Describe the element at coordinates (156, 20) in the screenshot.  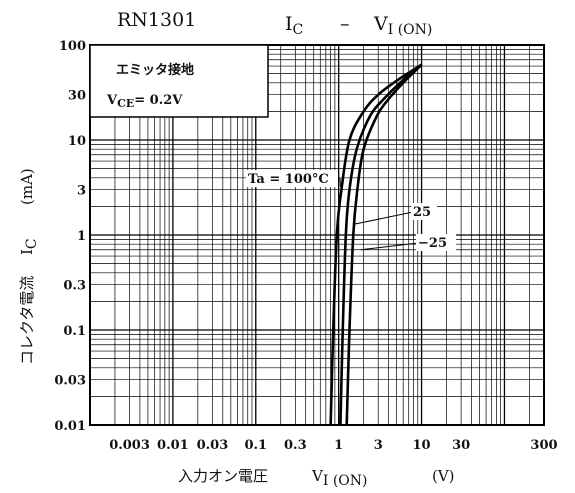
I see `chart-title-part-number: RN1301` at that location.